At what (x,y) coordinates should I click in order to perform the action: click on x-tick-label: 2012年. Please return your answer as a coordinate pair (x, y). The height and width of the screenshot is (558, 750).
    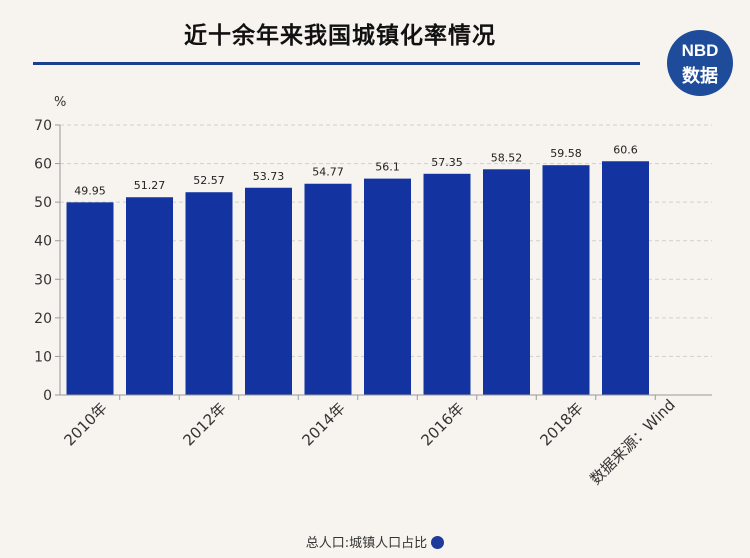
    Looking at the image, I should click on (204, 424).